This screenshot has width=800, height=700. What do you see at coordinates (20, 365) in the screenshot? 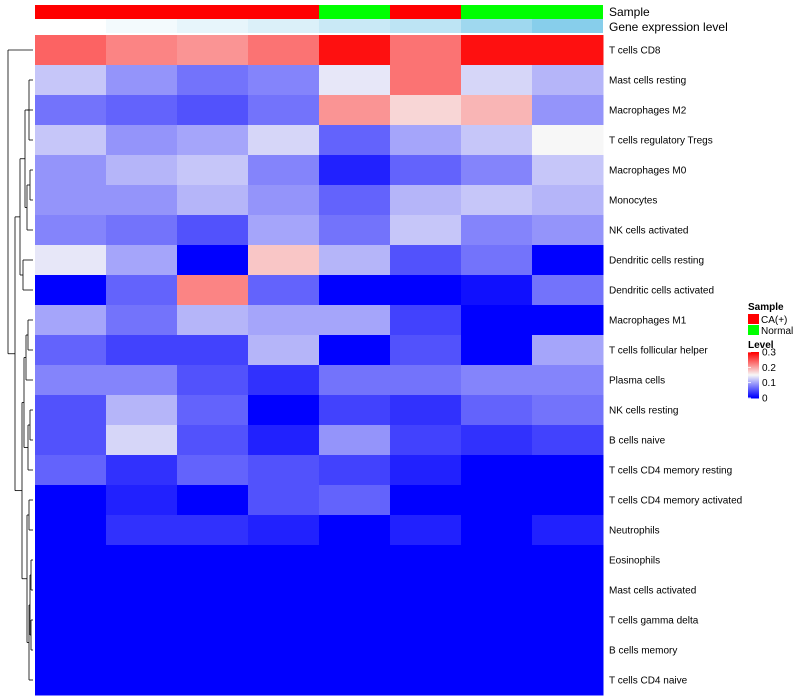
I see `row-dendrogram` at bounding box center [20, 365].